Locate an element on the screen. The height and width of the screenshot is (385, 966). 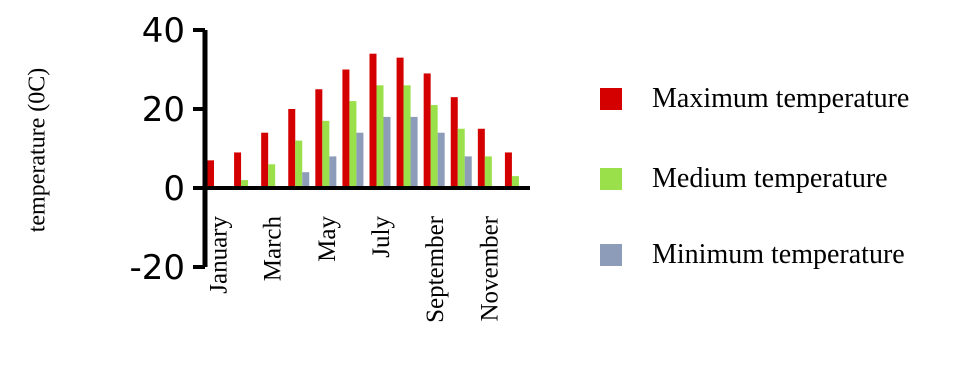
x-tick-label-january: January is located at coordinates (219, 255).